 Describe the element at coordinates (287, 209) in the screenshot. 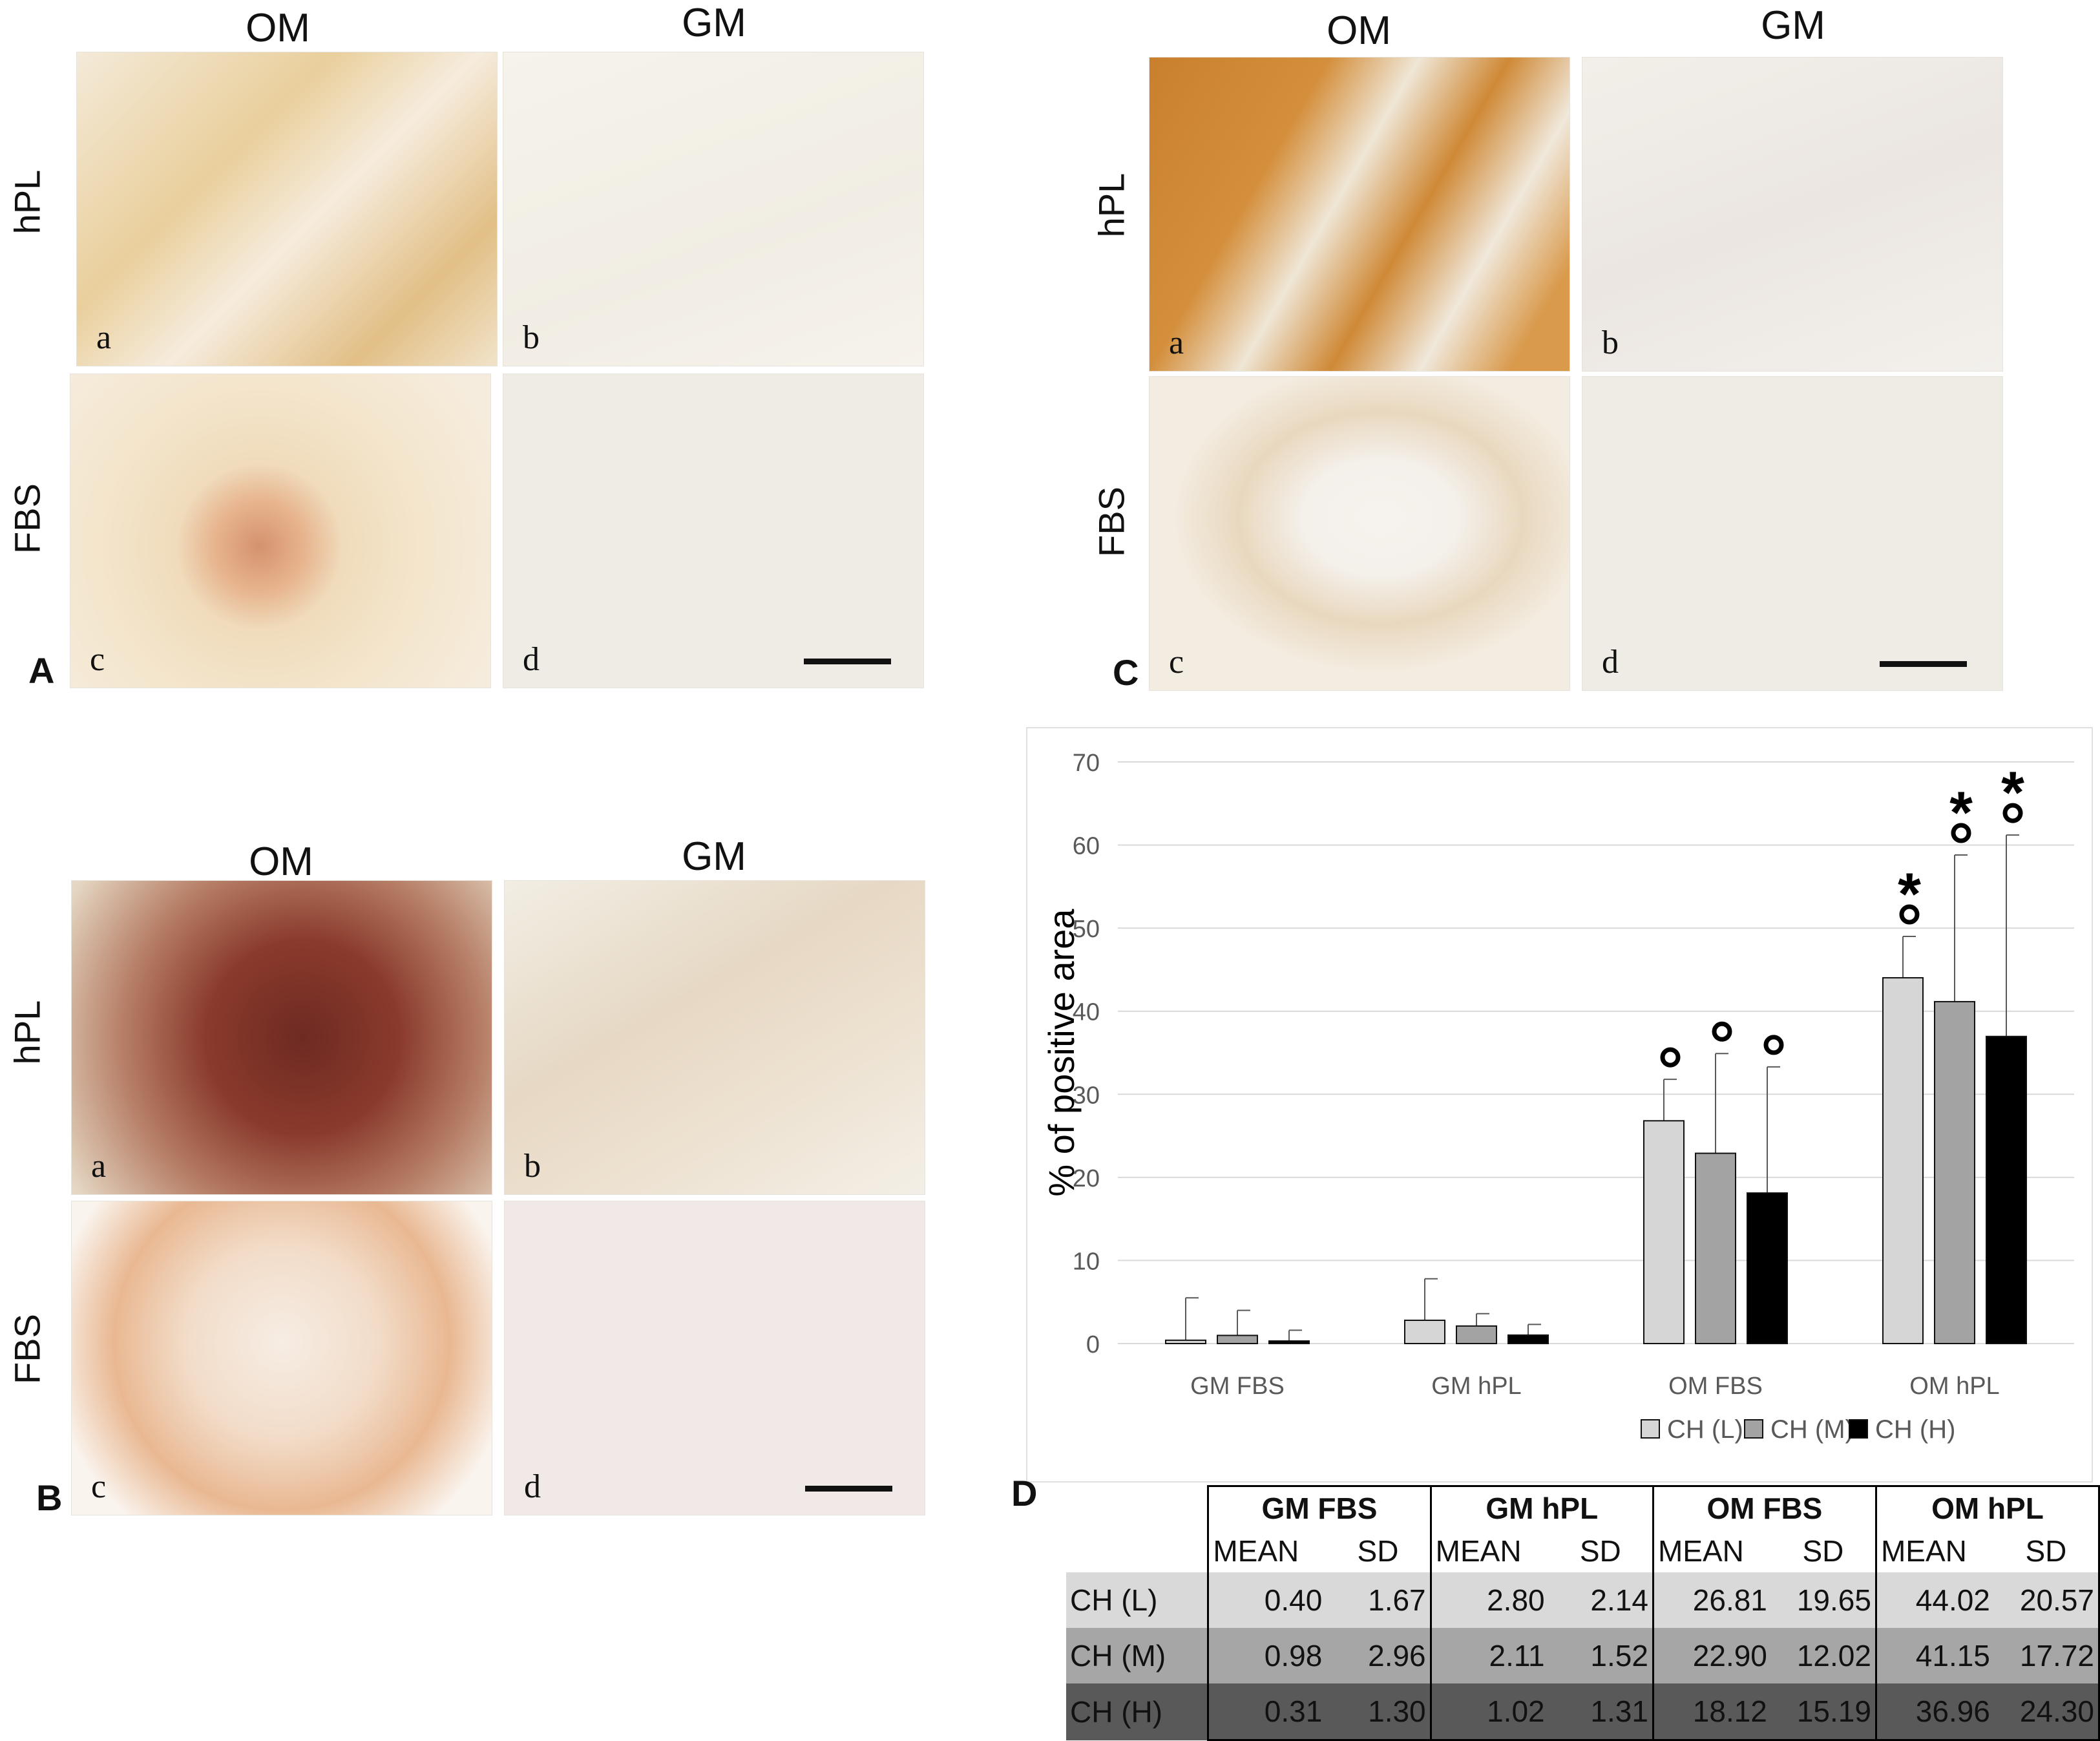

I see `panel-a-image-a: a` at that location.